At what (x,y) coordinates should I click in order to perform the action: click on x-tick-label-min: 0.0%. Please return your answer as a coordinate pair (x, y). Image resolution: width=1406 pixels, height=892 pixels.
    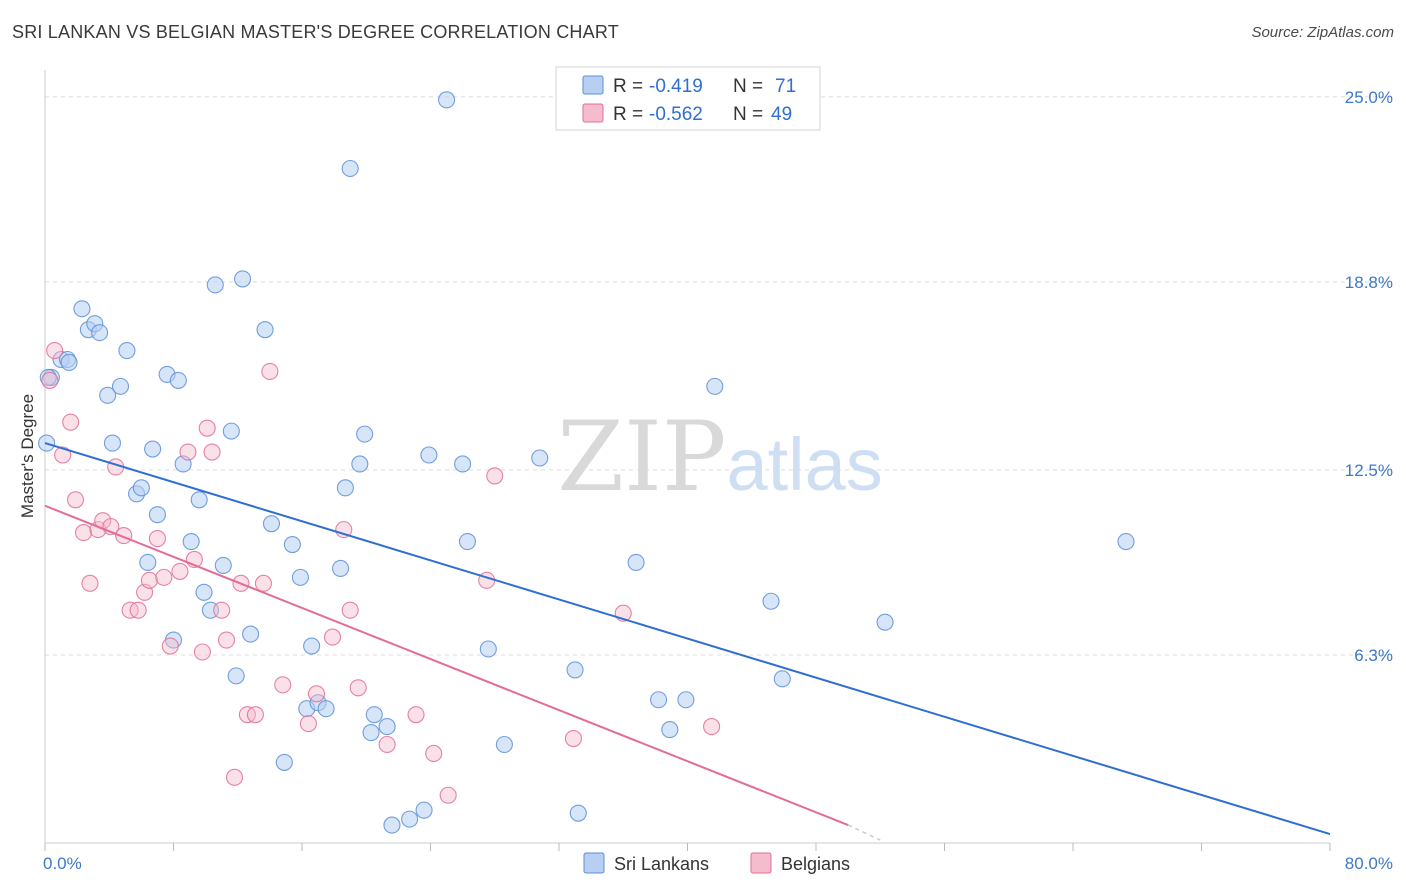
    Looking at the image, I should click on (62, 863).